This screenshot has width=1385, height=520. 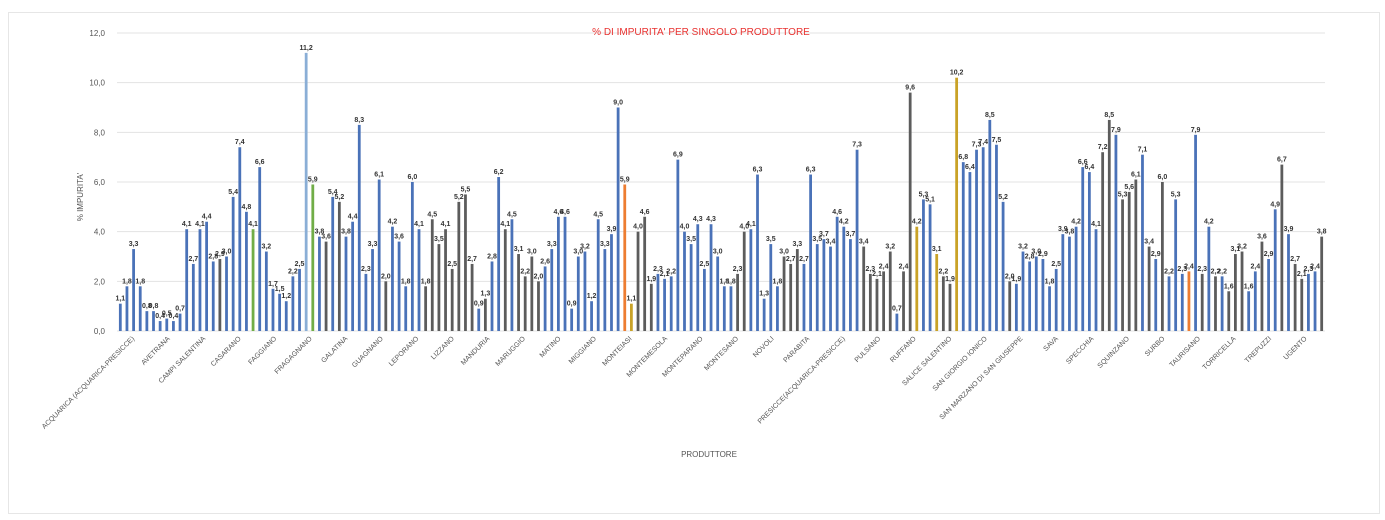 What do you see at coordinates (678, 155) in the screenshot?
I see `bar-value-label: 6,9` at bounding box center [678, 155].